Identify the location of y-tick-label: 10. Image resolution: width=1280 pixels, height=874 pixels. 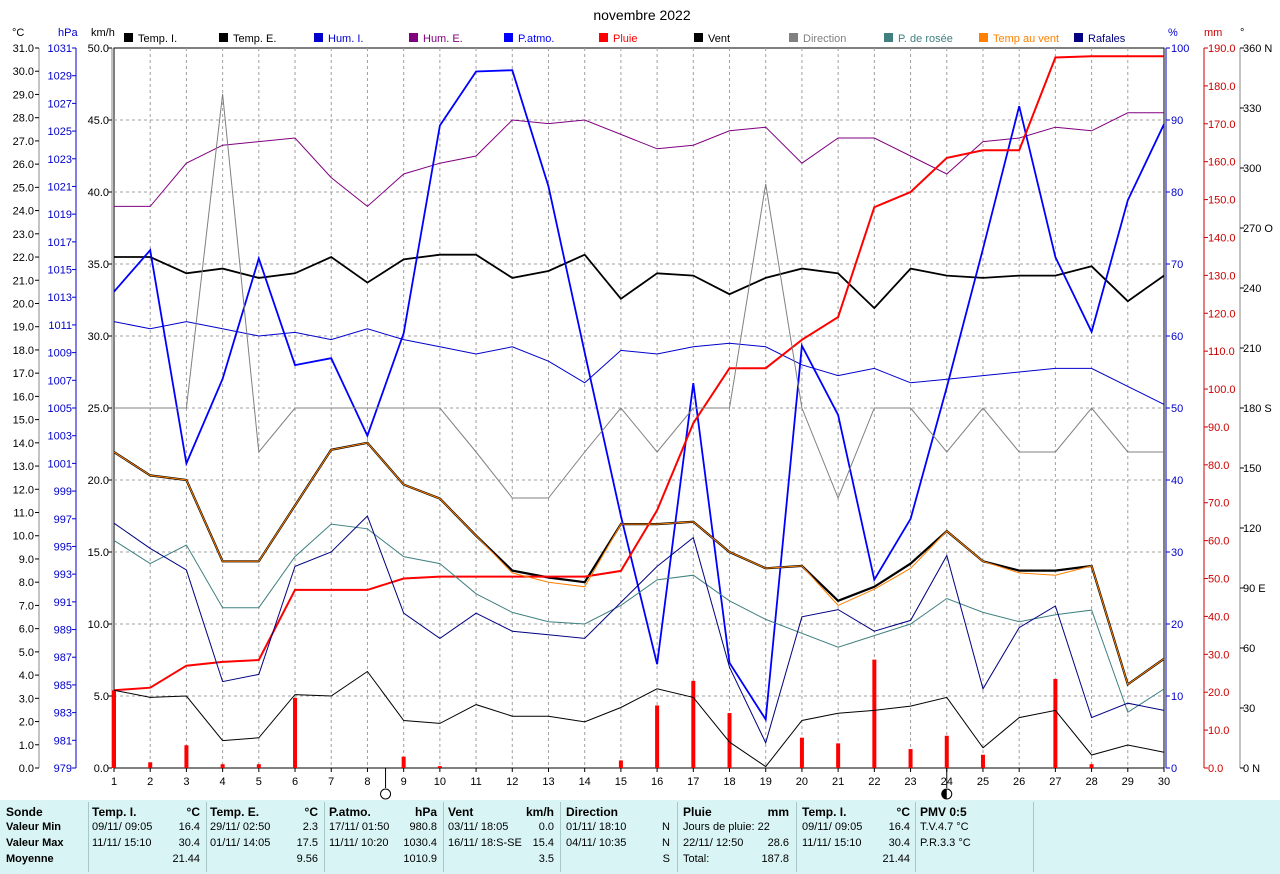
(1177, 697).